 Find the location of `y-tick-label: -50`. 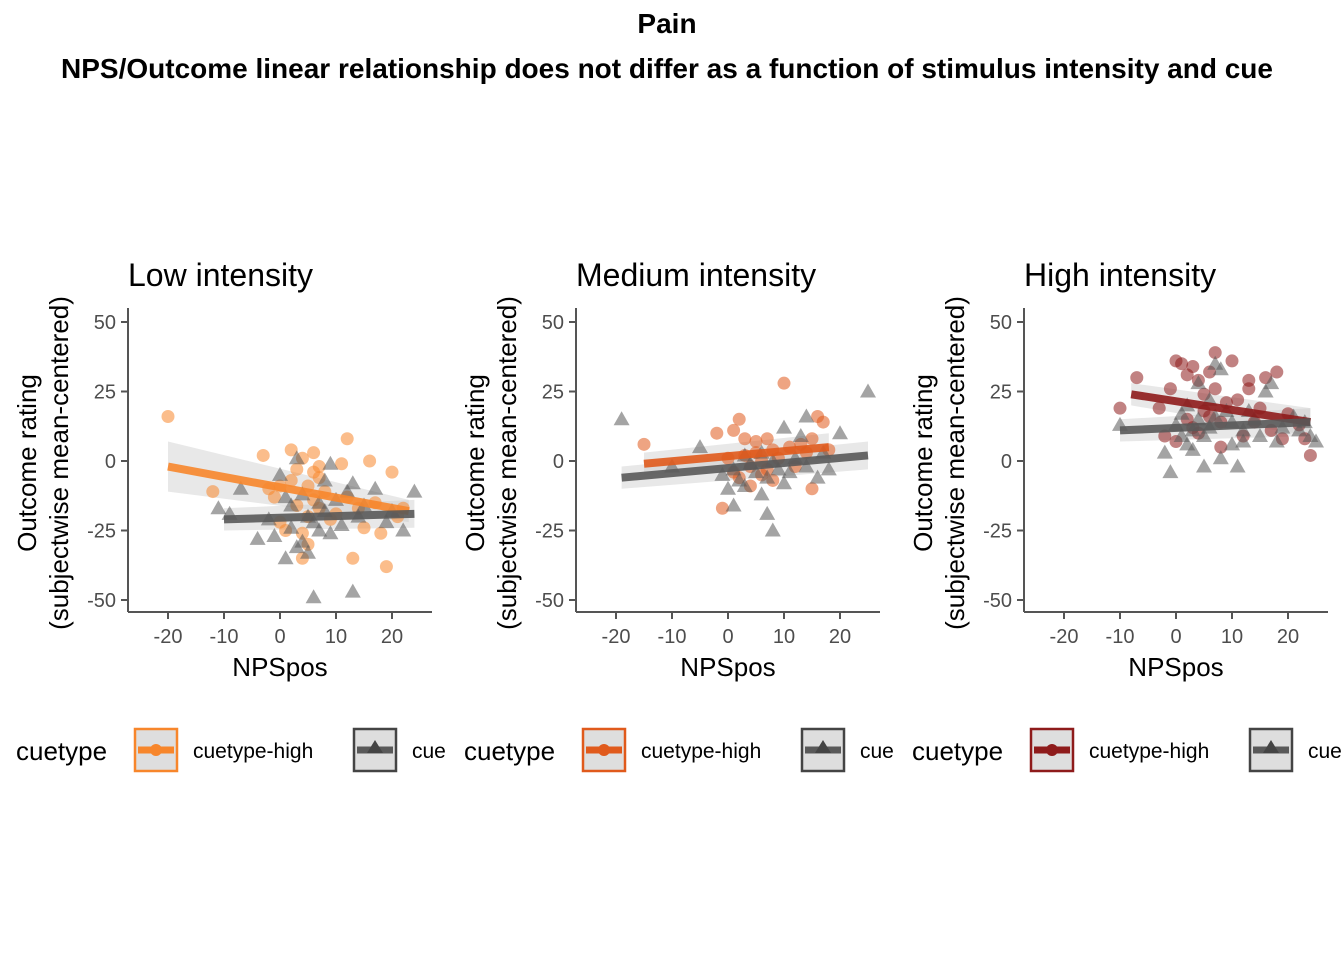

y-tick-label: -50 is located at coordinates (549, 601).